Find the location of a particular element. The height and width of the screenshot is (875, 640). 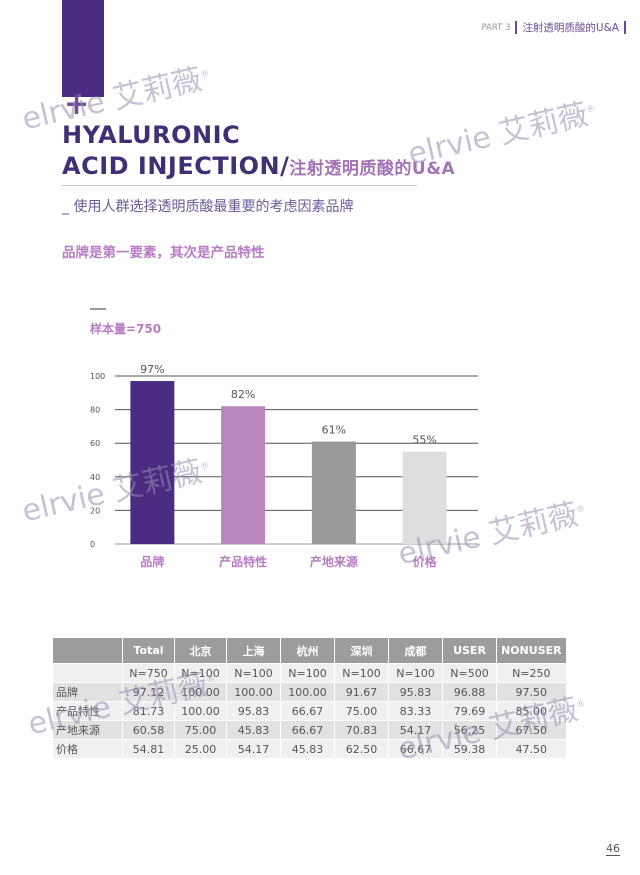

table-corner is located at coordinates (87, 650).